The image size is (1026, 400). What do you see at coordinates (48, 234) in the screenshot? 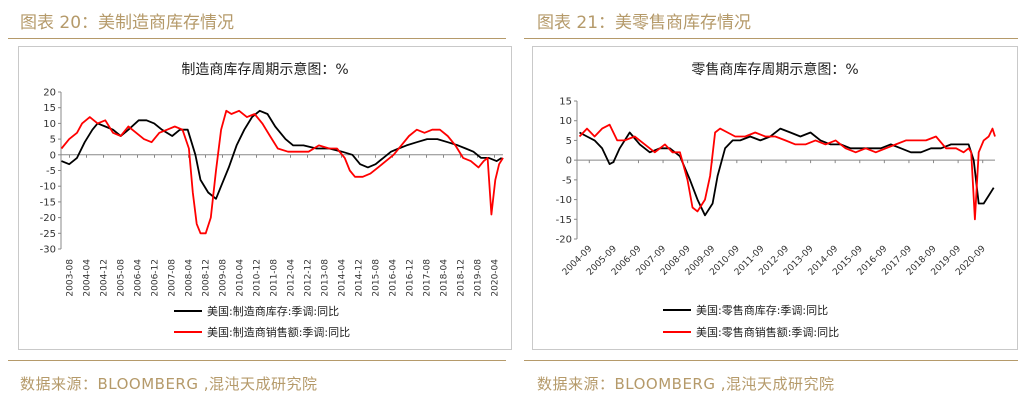
I see `y-tick-label: -25` at bounding box center [48, 234].